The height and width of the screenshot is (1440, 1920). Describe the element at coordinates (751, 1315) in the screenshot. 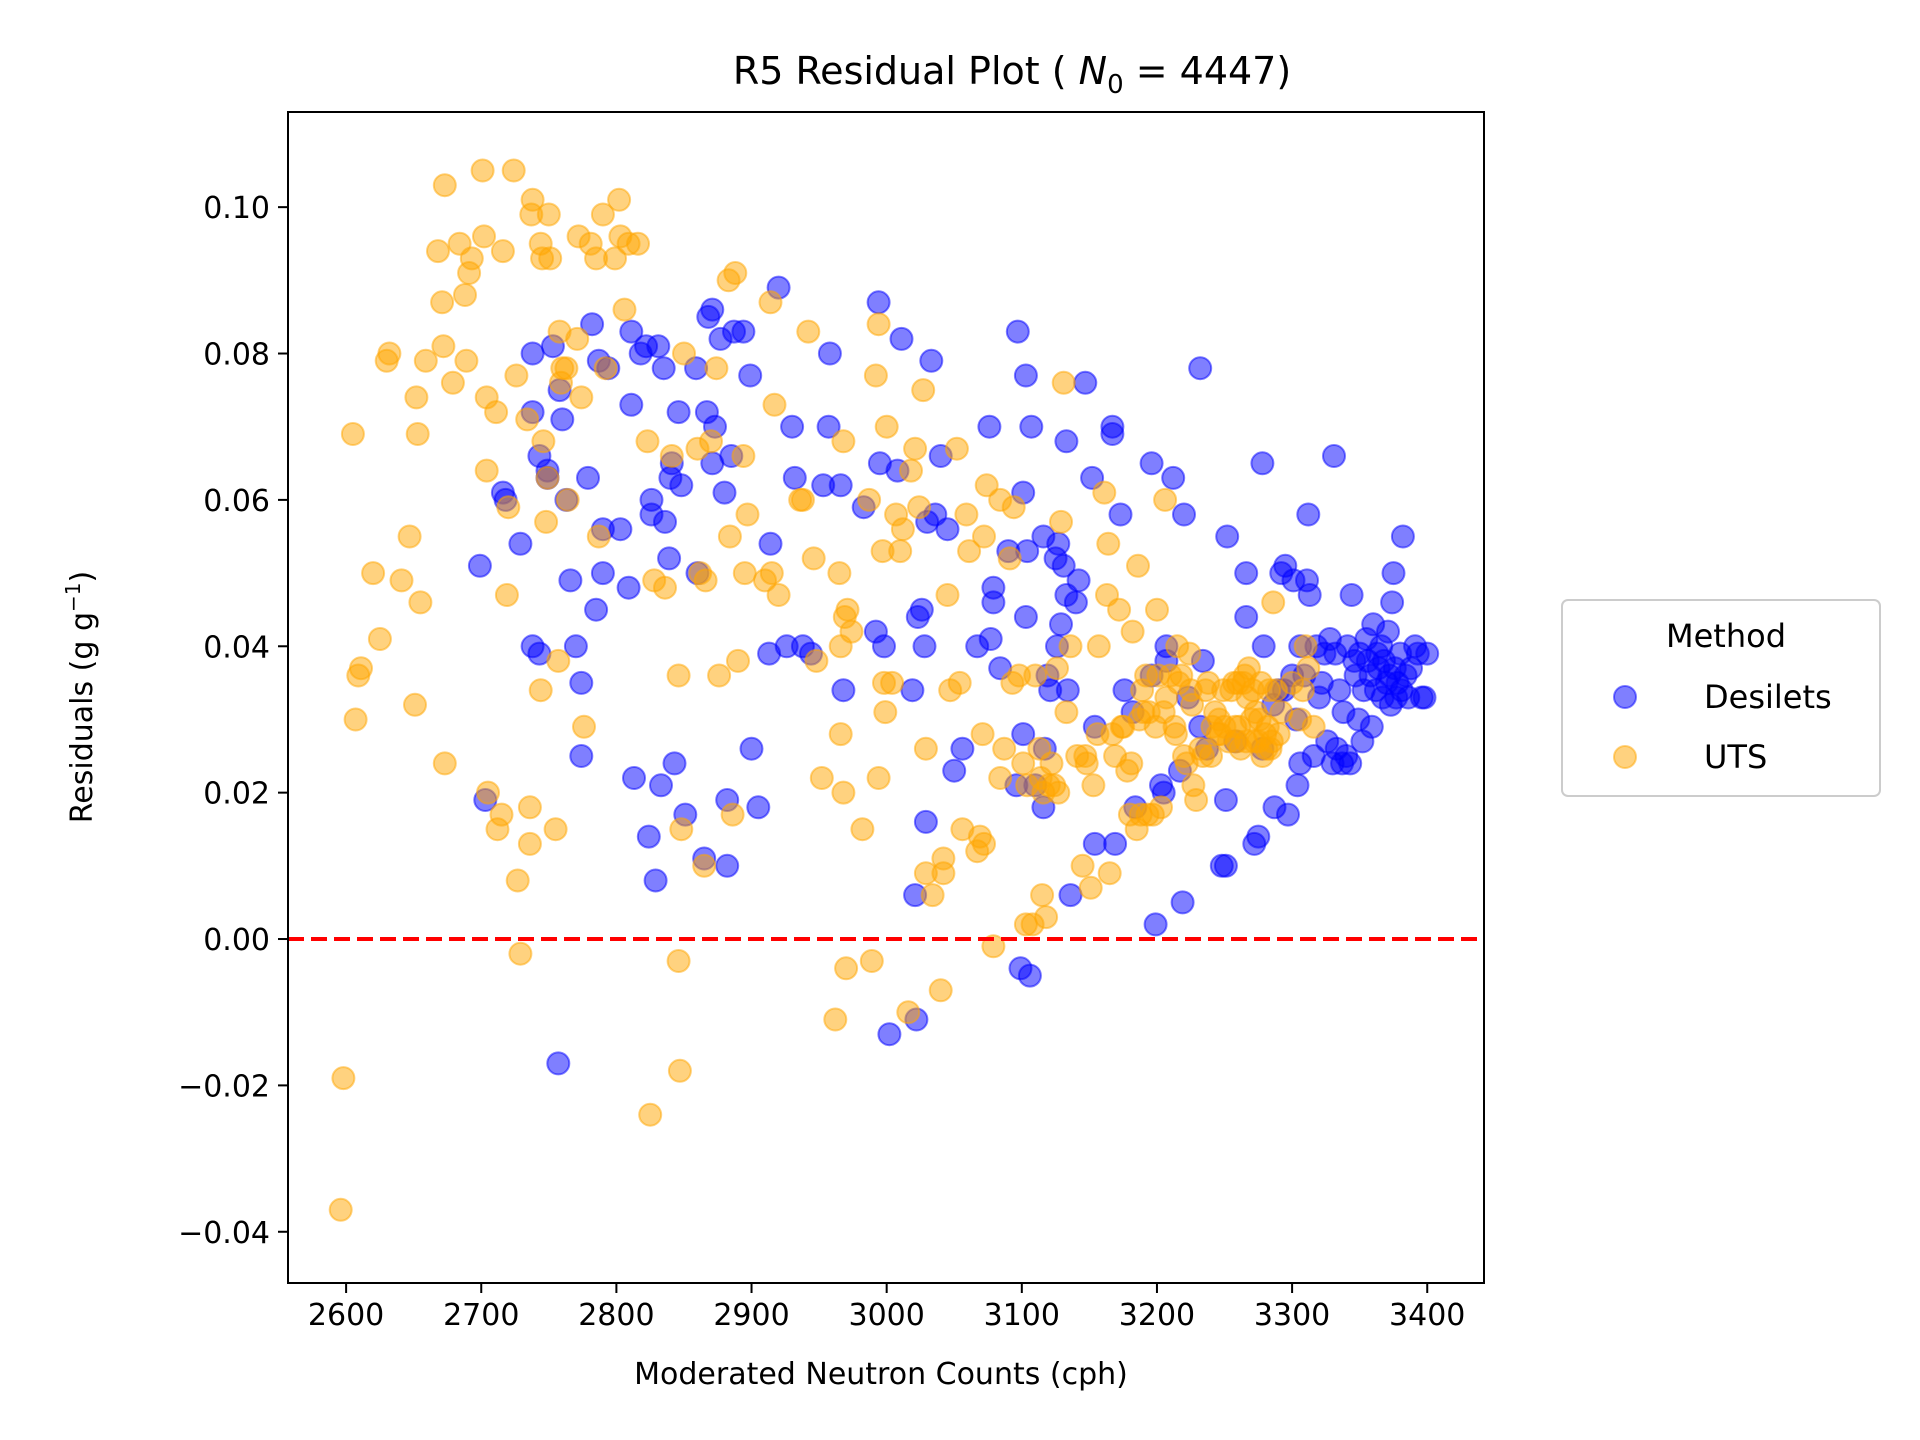

I see `x-tick-label: 2900` at that location.